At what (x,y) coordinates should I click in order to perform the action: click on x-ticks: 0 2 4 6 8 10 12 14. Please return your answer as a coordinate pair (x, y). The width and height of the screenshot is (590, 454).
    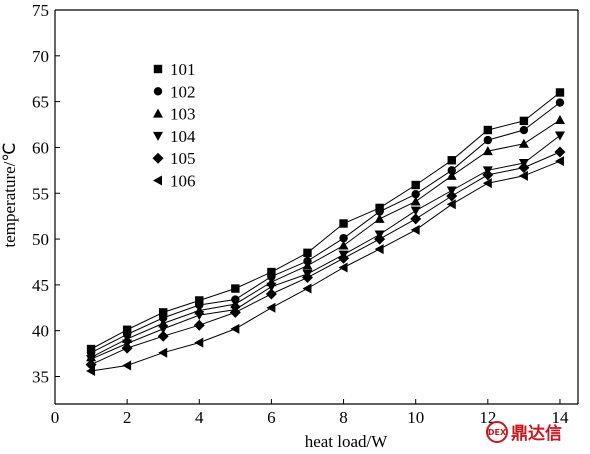
    Looking at the image, I should click on (310, 413).